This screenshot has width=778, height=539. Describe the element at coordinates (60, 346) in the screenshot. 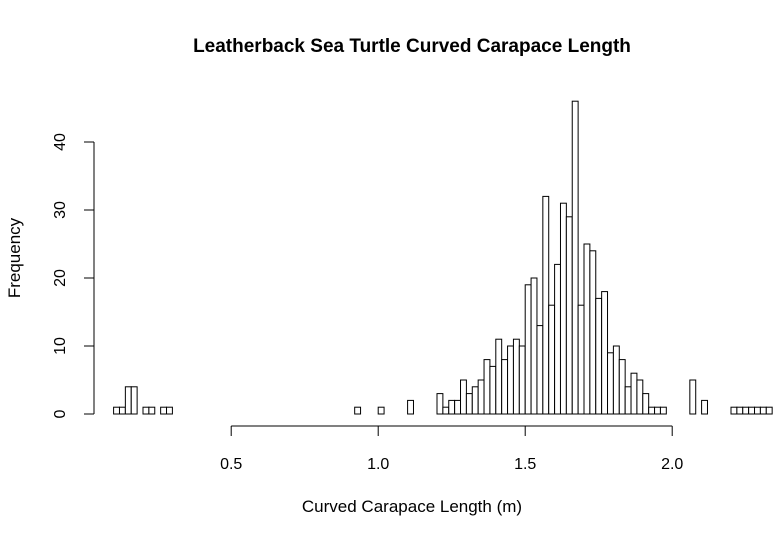

I see `y-tick-label: 10` at that location.